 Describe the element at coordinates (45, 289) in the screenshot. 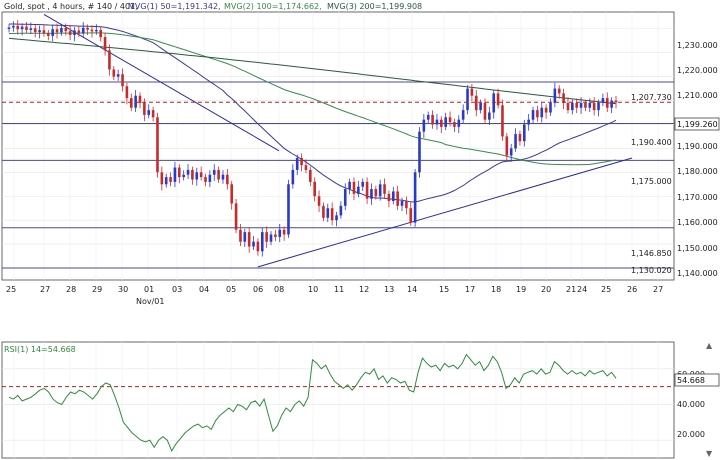

I see `x-tick-label: 27` at that location.